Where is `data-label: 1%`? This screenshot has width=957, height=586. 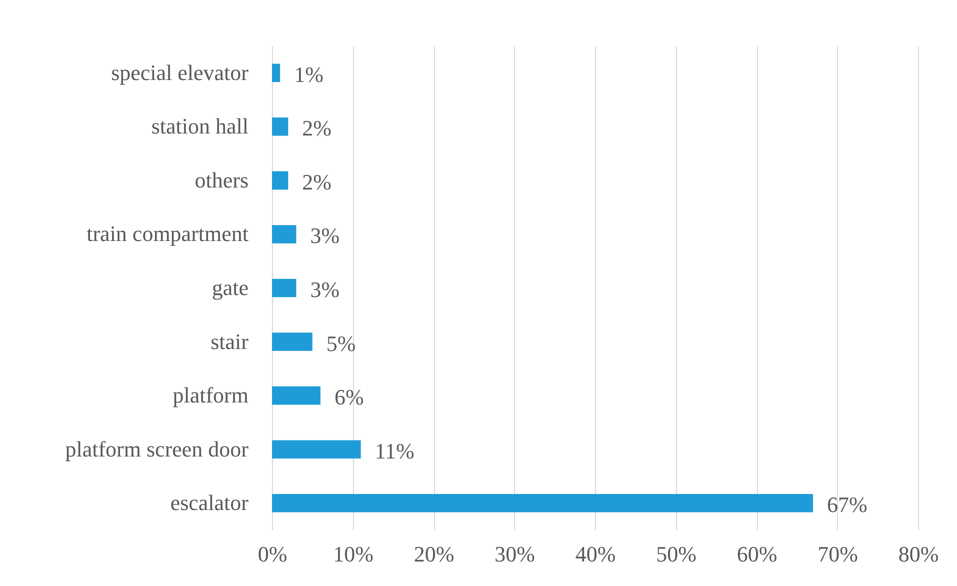 data-label: 1% is located at coordinates (309, 74).